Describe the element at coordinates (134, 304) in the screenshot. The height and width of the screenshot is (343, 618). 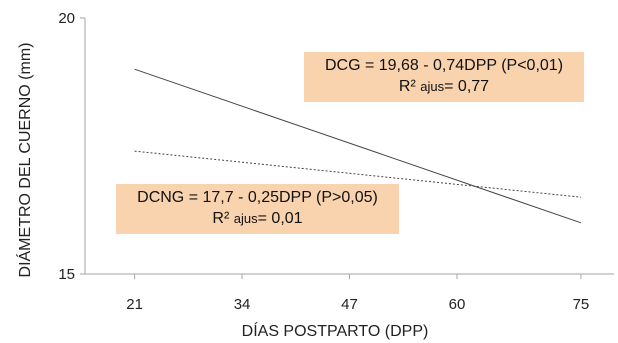
I see `x-tick-label: 21` at that location.